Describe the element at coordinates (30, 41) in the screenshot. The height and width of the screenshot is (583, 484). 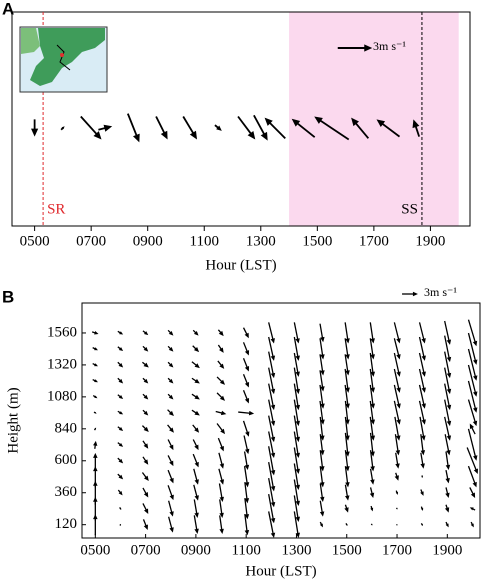
I see `map-land` at that location.